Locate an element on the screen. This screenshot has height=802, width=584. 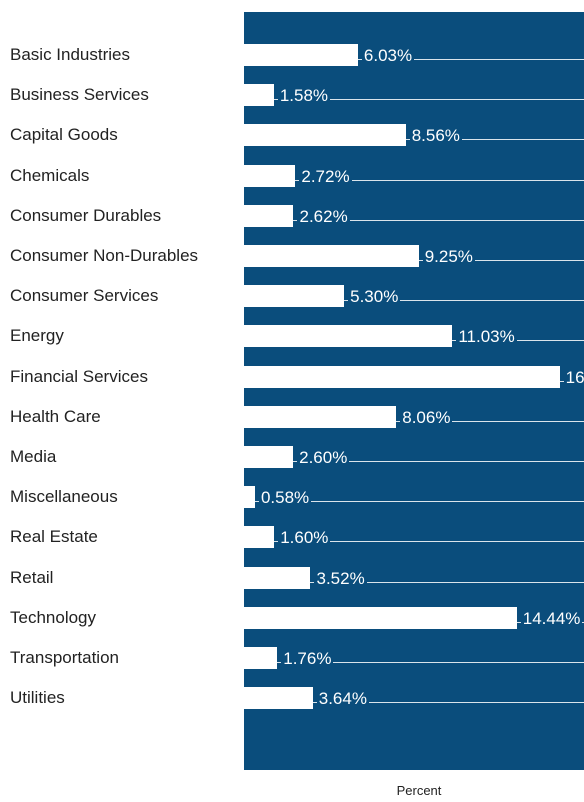
value-label: 8.56% is located at coordinates (435, 136).